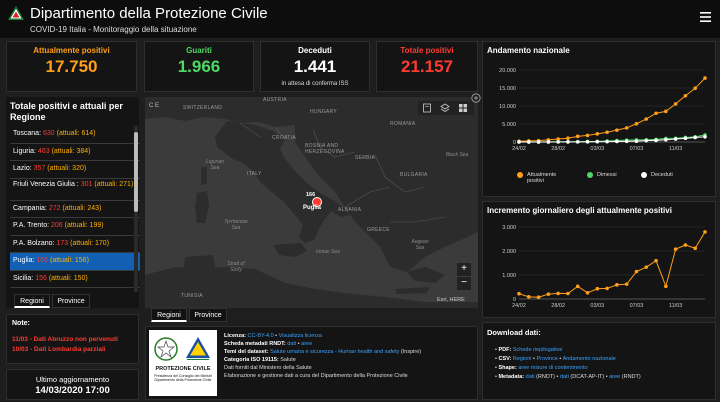 The image size is (720, 402). What do you see at coordinates (530, 377) in the screenshot?
I see `meta-dati-rndt-link: dati` at bounding box center [530, 377].